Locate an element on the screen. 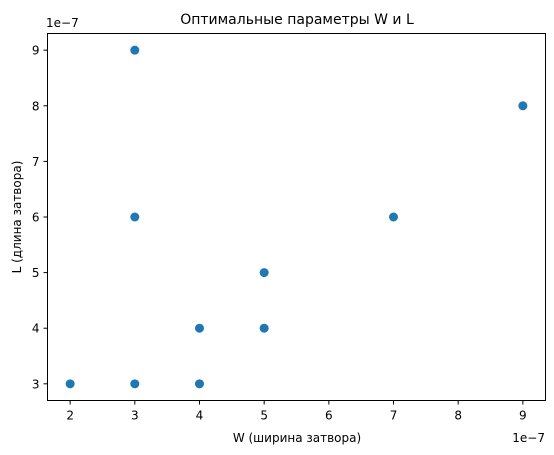 Image resolution: width=554 pixels, height=455 pixels. x-offset-label: 1e−7 is located at coordinates (528, 438).